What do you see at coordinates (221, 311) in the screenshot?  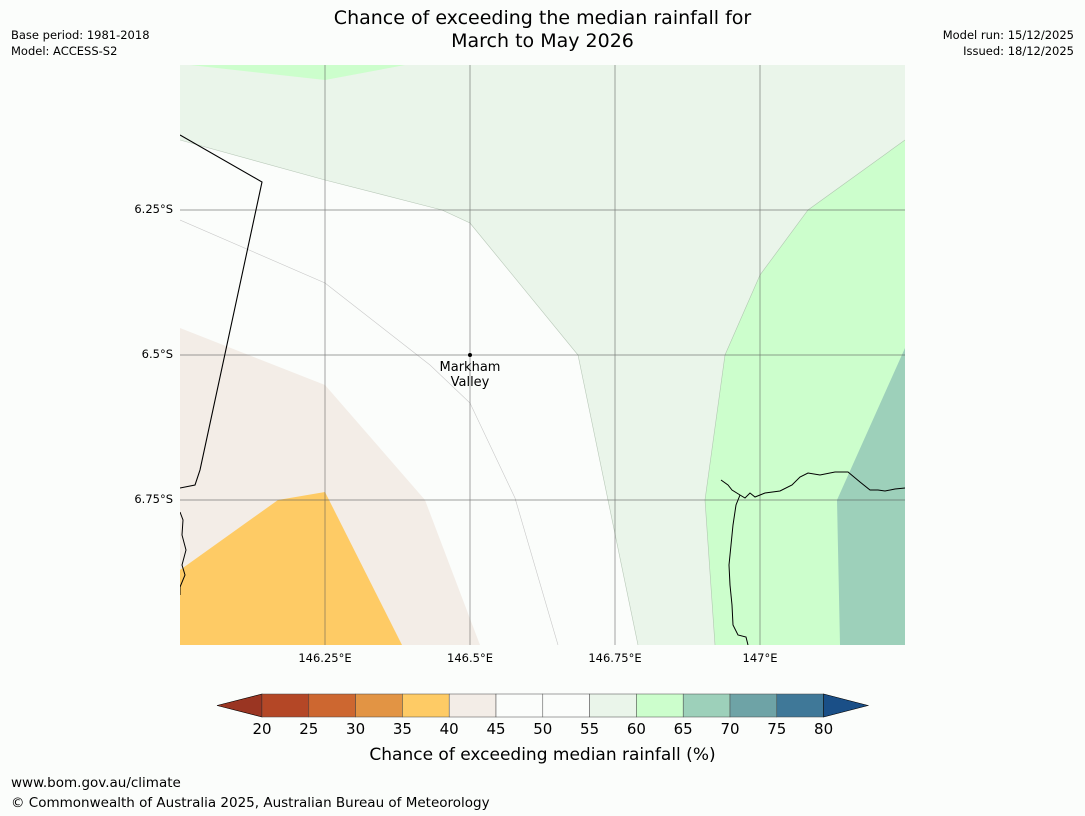 I see `border-line` at bounding box center [221, 311].